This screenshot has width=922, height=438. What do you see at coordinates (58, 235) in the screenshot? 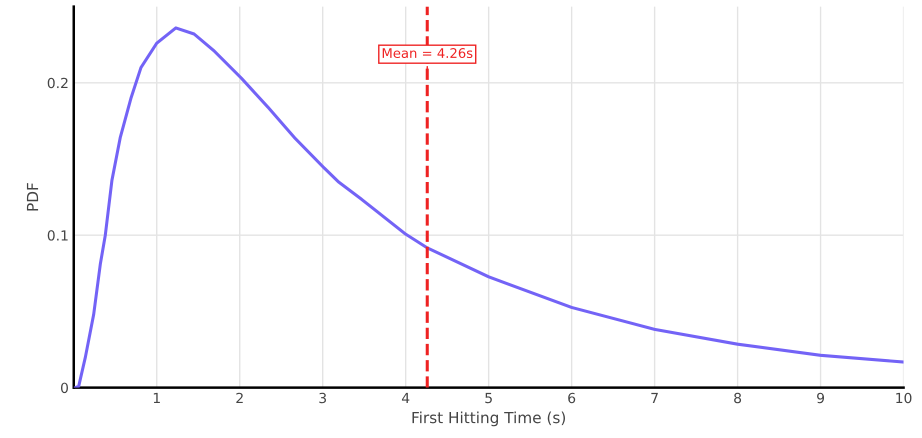
I see `y-tick-label: 0.1` at bounding box center [58, 235].